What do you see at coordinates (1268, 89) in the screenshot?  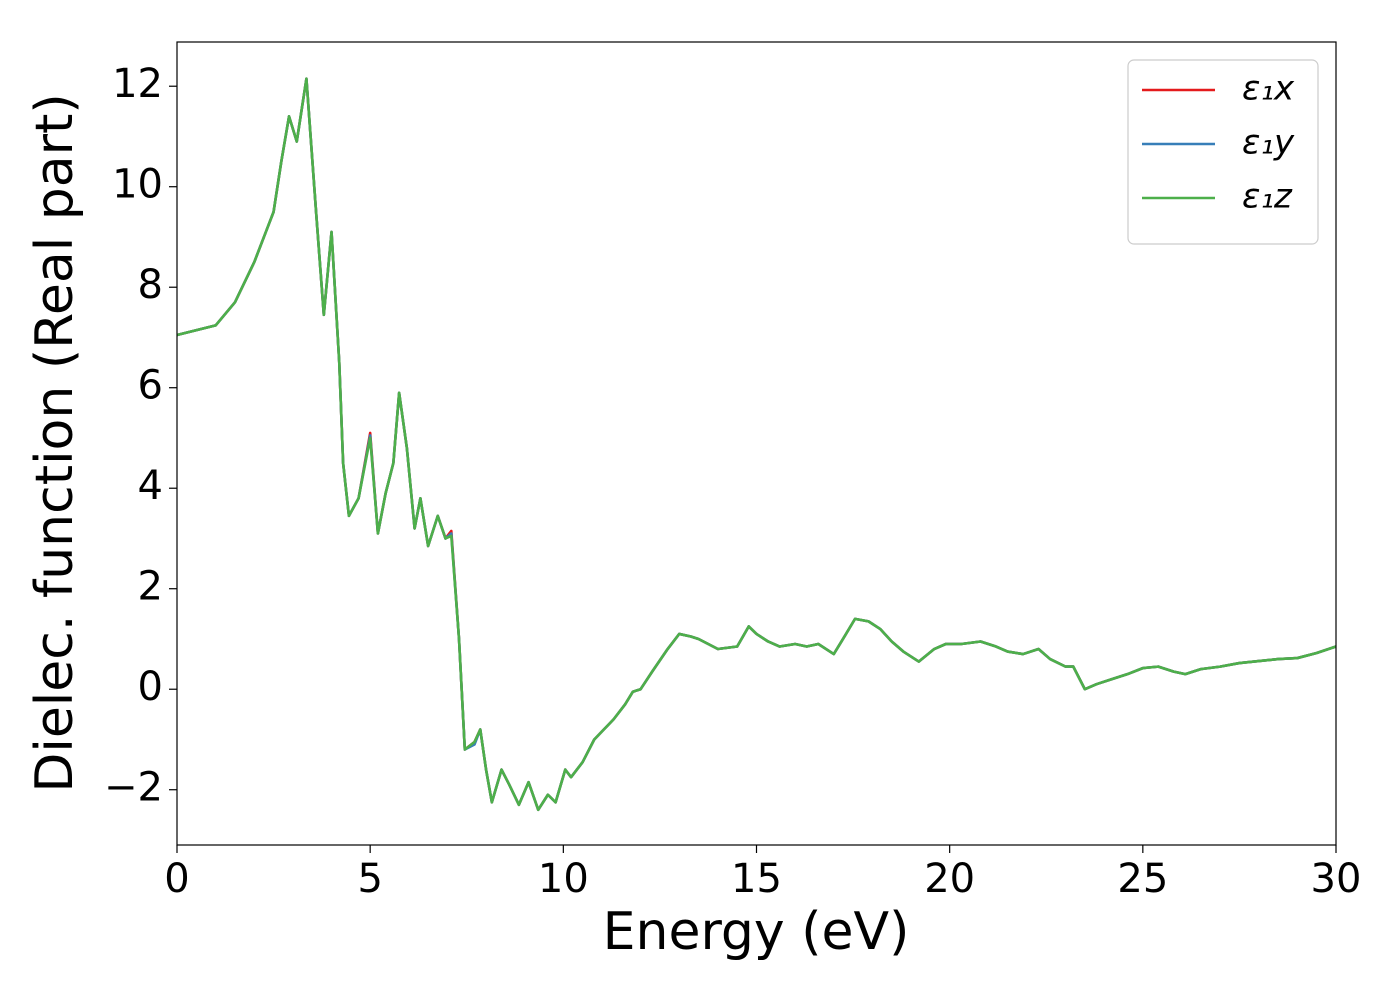 I see `legend-label: ε₁x` at bounding box center [1268, 89].